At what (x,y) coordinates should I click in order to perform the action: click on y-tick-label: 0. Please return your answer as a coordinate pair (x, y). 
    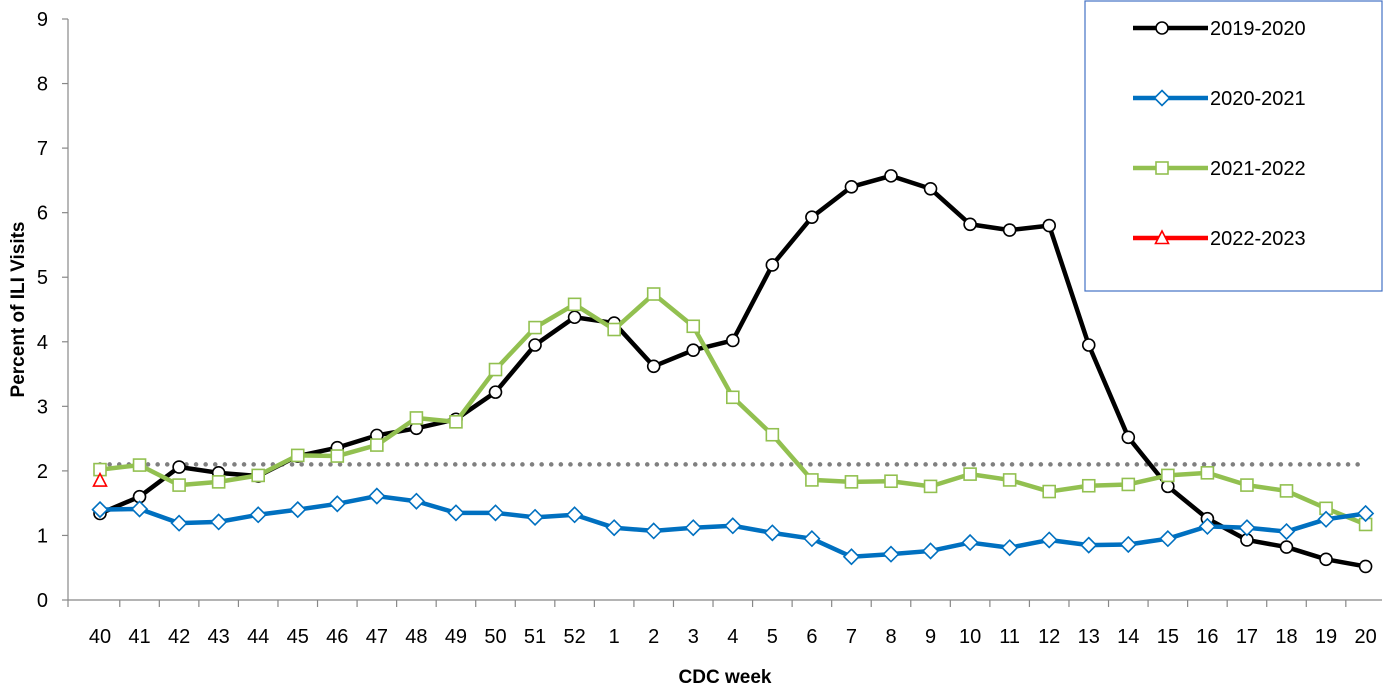
    Looking at the image, I should click on (42, 601).